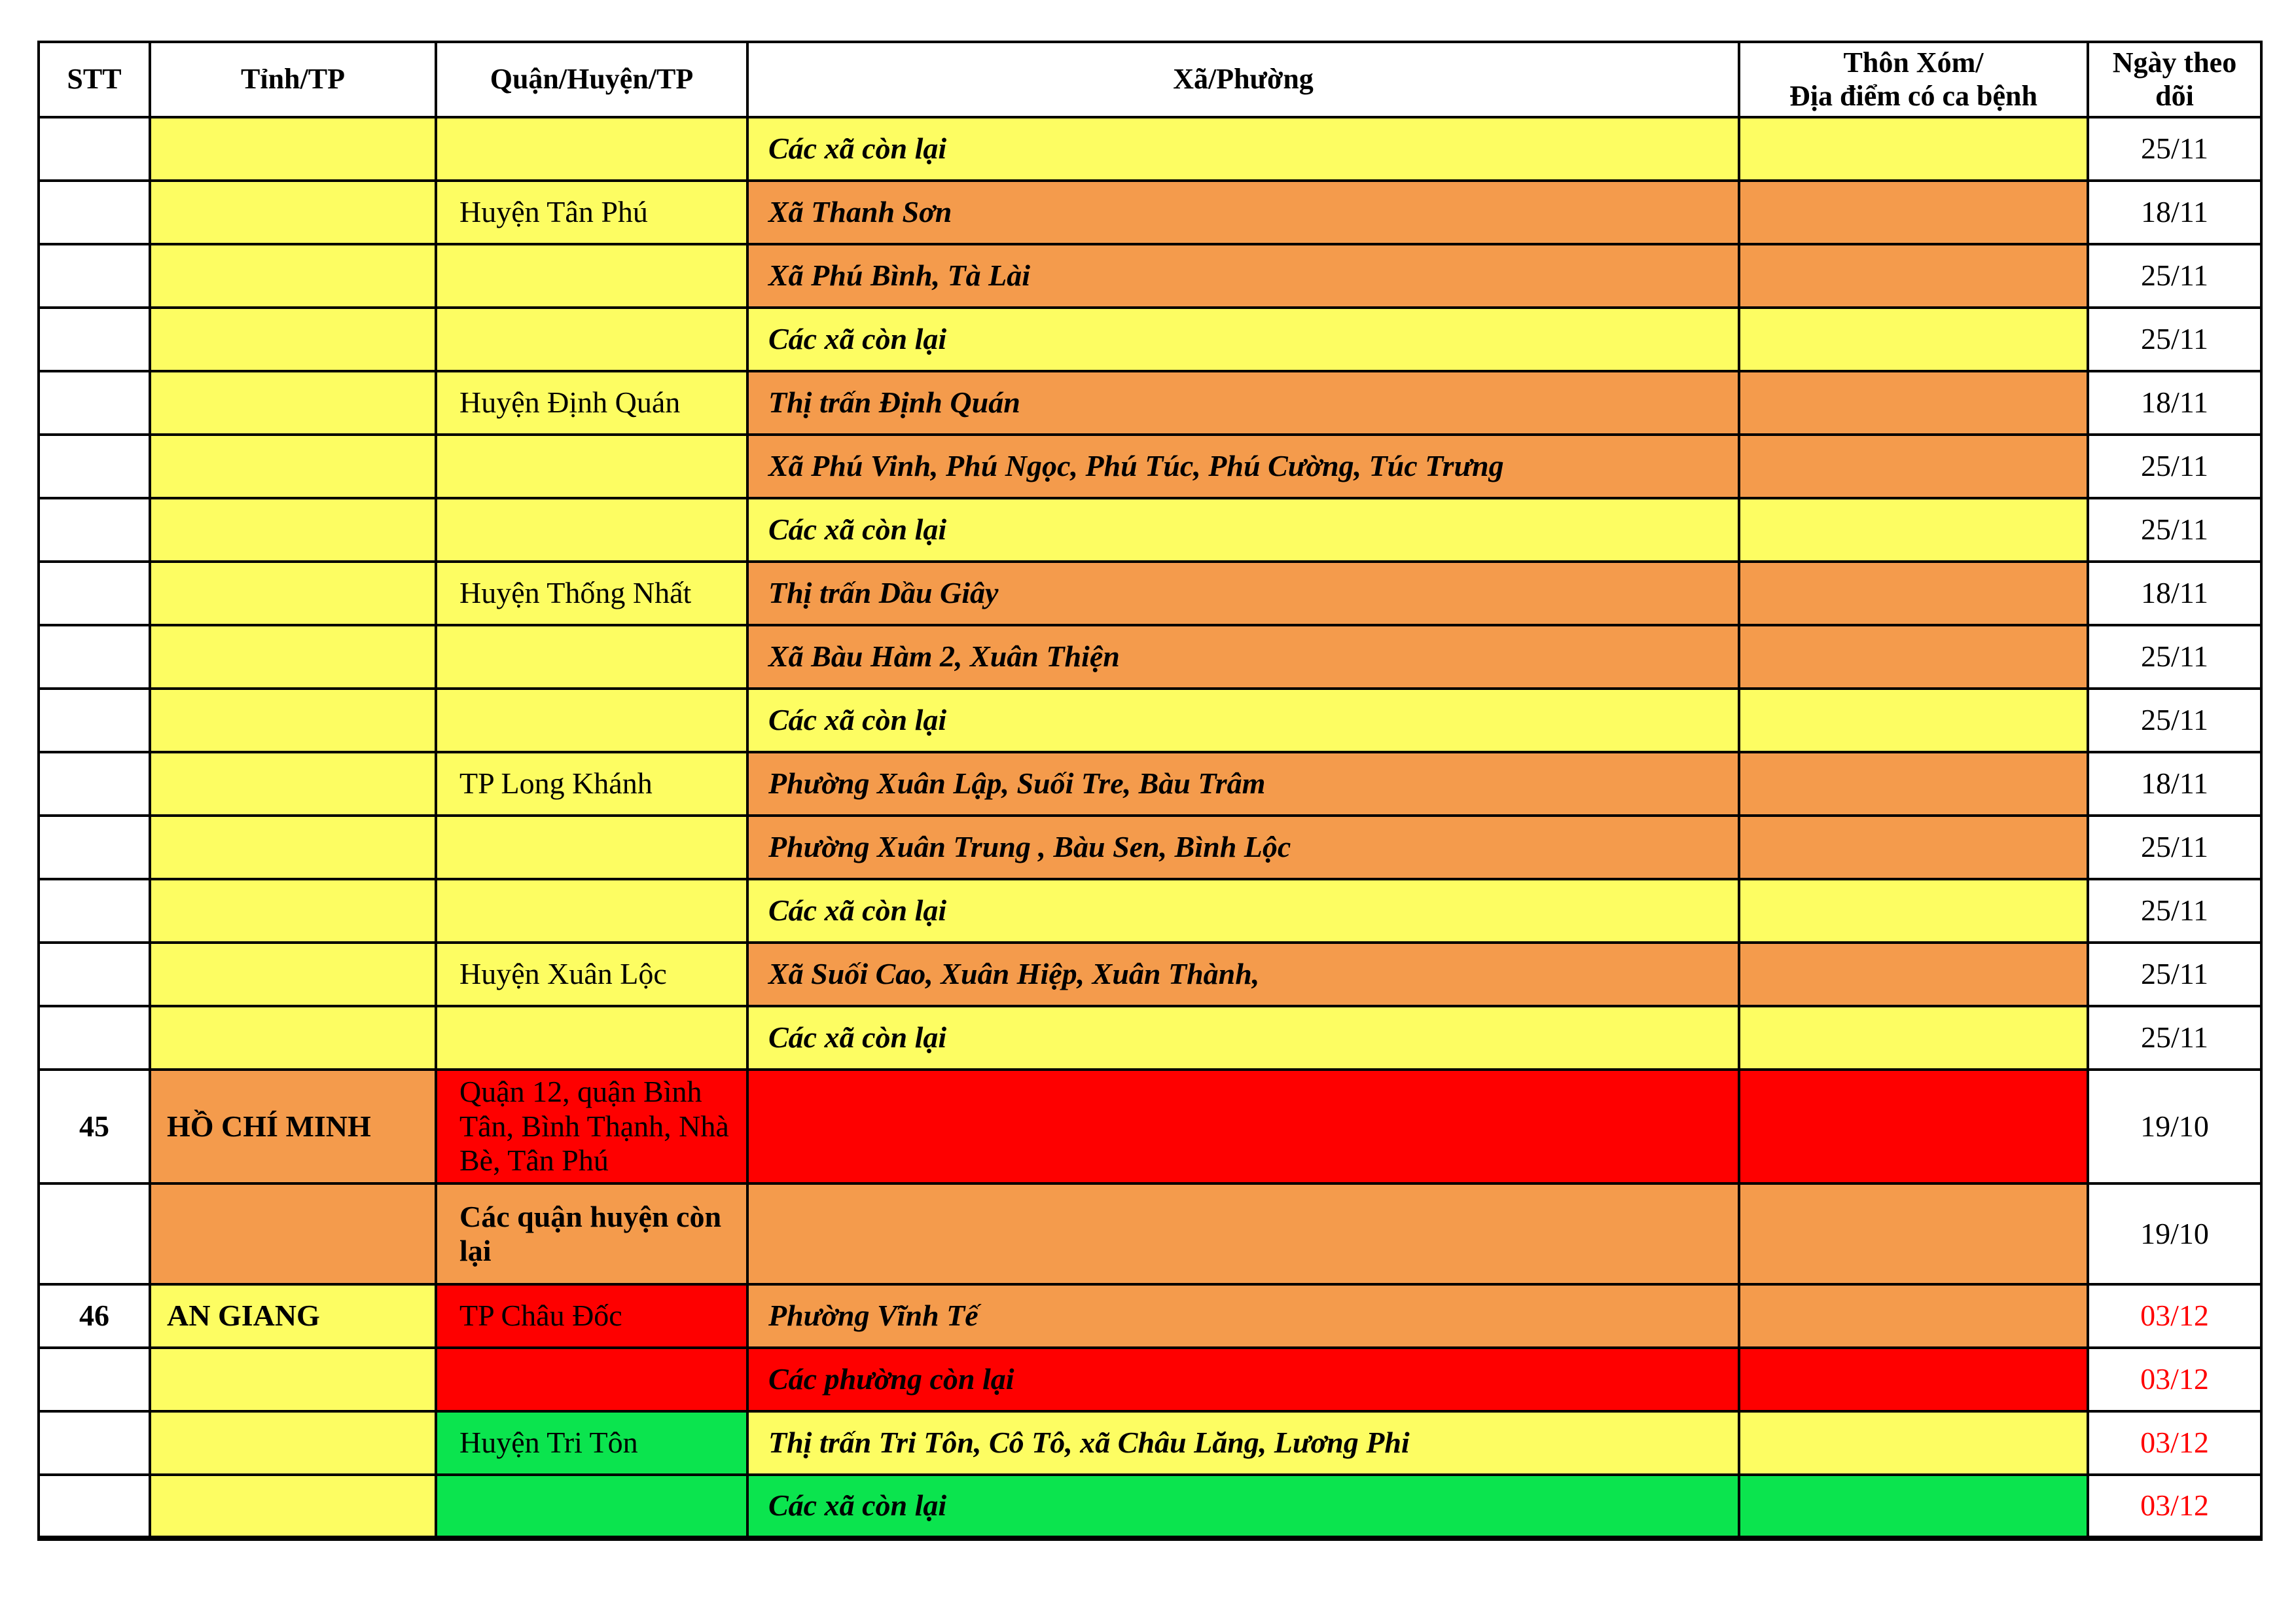  Describe the element at coordinates (94, 339) in the screenshot. I see `cell-stt-row4` at that location.